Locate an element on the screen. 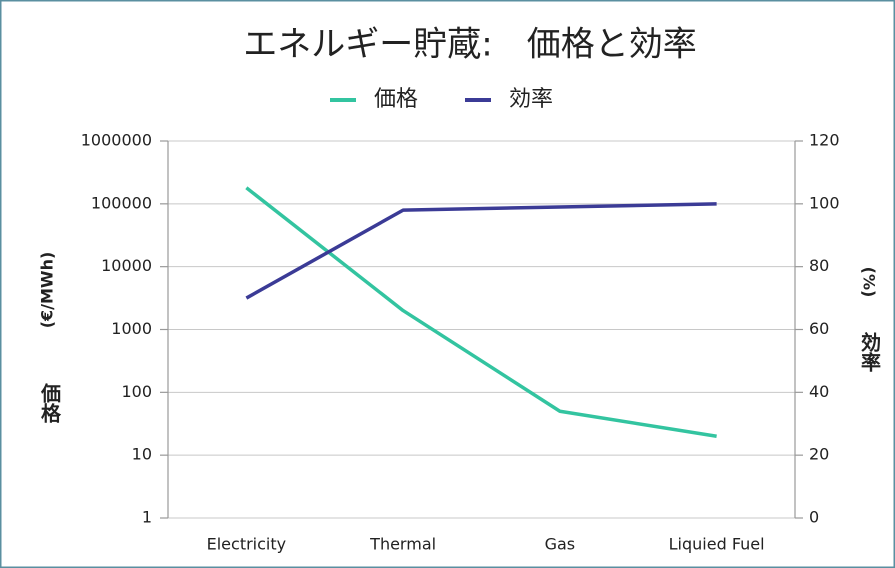  chart-title: エネルギー貯蔵: 価格と効率 is located at coordinates (469, 45).